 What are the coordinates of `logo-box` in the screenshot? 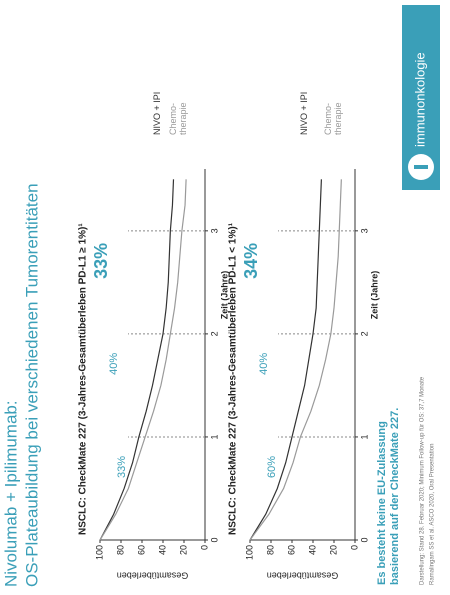 It's located at (421, 97).